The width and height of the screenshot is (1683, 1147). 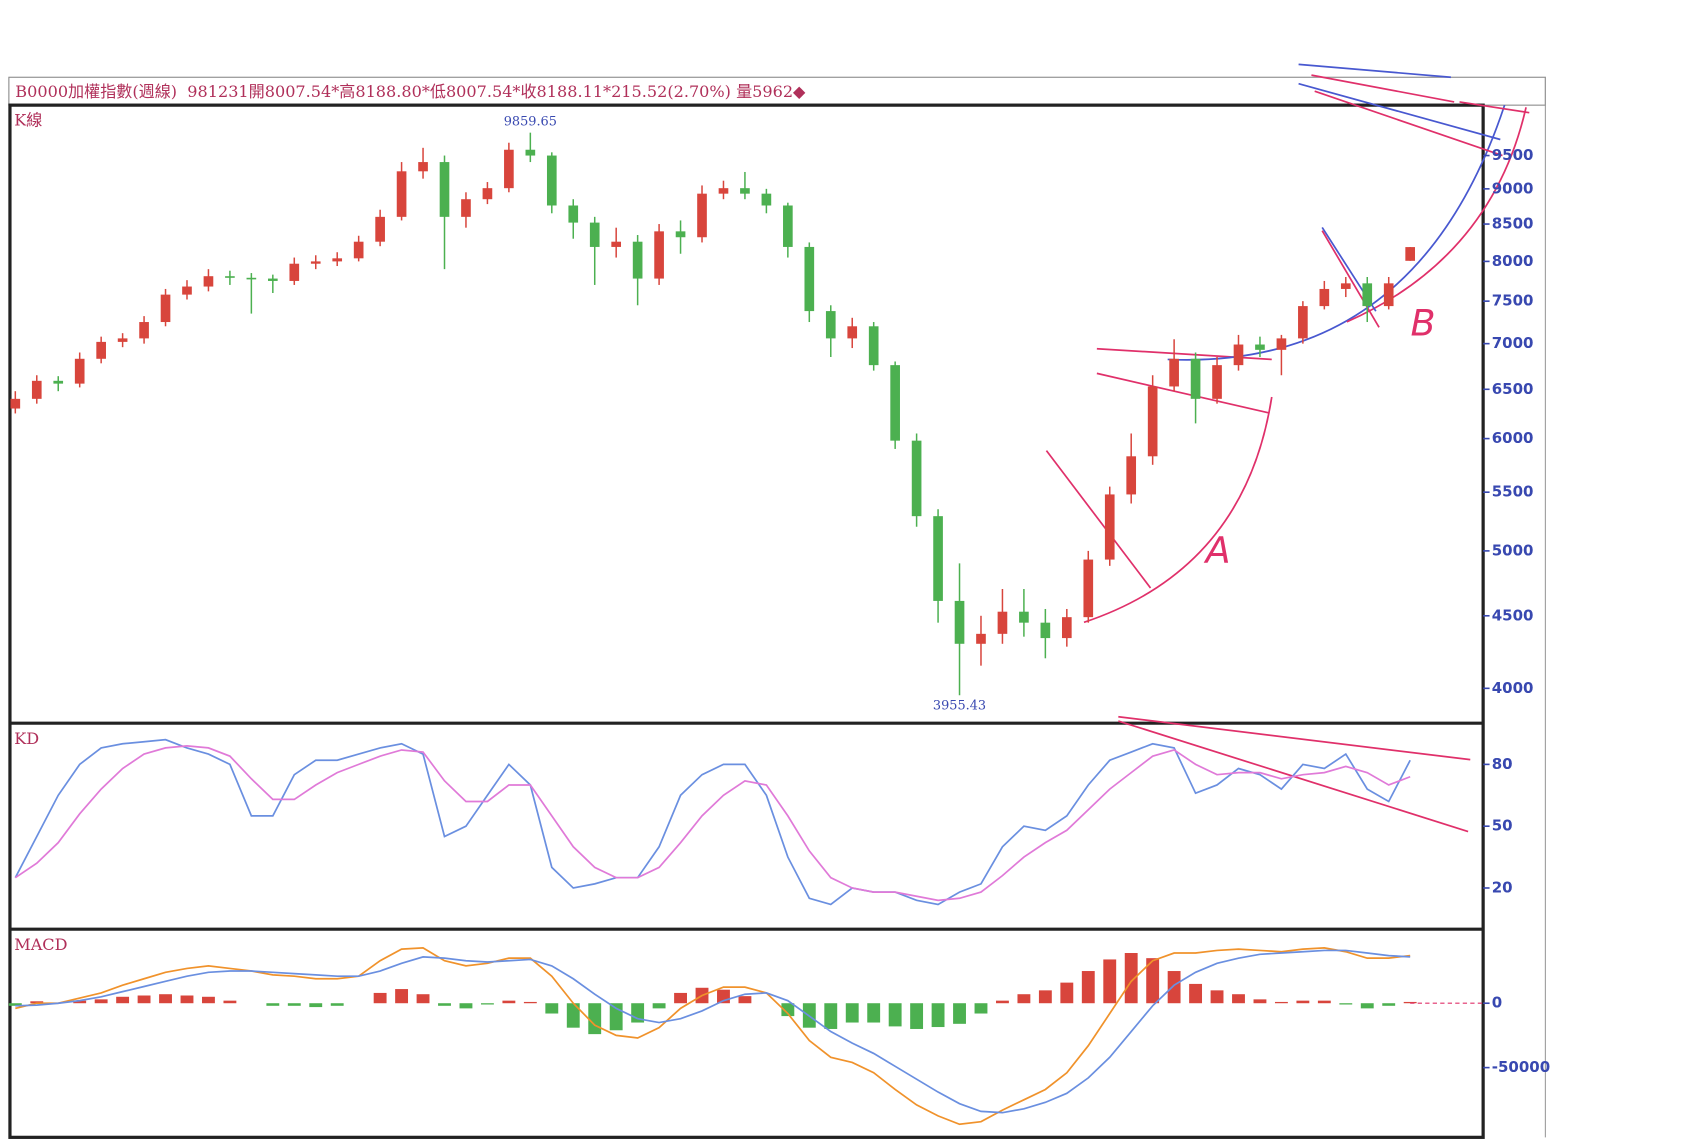 What do you see at coordinates (1502, 887) in the screenshot?
I see `y-tick-label: 20` at bounding box center [1502, 887].